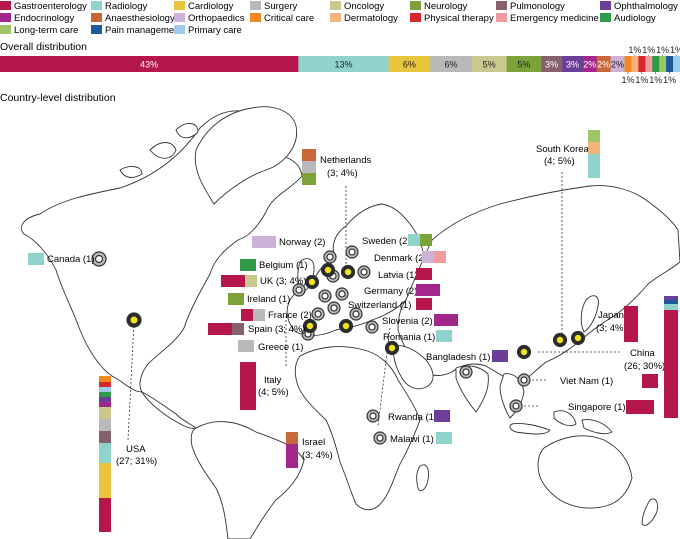 The width and height of the screenshot is (680, 539). I want to click on svg-text: France (2), so click(290, 315).